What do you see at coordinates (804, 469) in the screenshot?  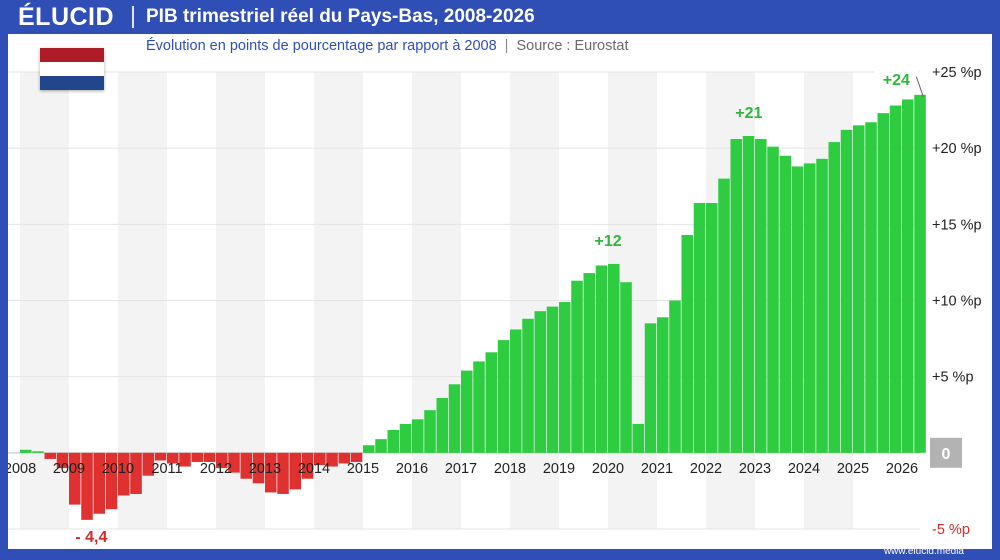 I see `x-tick-label: 2024` at bounding box center [804, 469].